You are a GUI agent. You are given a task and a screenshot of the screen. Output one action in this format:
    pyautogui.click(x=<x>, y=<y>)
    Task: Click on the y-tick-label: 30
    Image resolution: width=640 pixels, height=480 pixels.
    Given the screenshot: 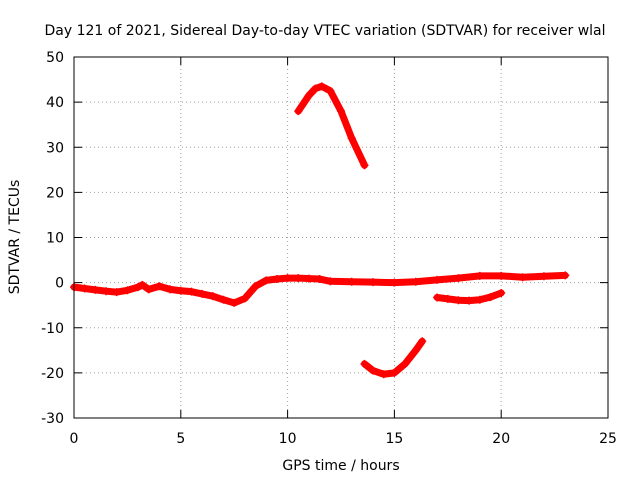 What is the action you would take?
    pyautogui.click(x=55, y=148)
    